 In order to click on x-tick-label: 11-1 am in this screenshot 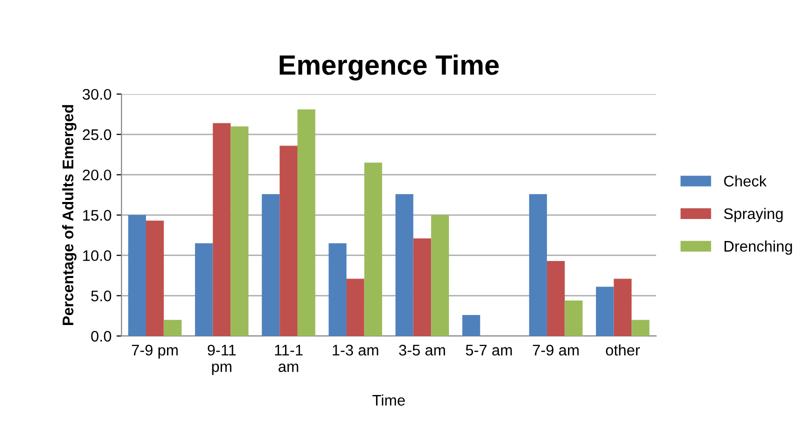, I will do `click(289, 358)`.